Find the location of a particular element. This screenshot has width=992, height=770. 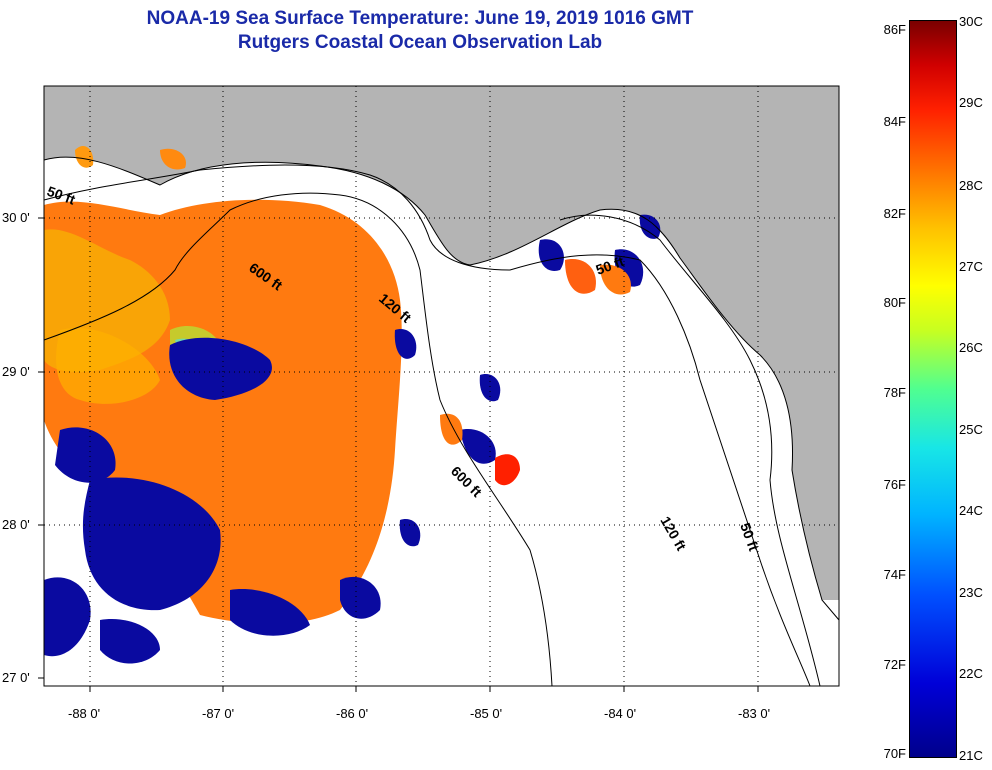

lat-label: 30 0' is located at coordinates (16, 217).